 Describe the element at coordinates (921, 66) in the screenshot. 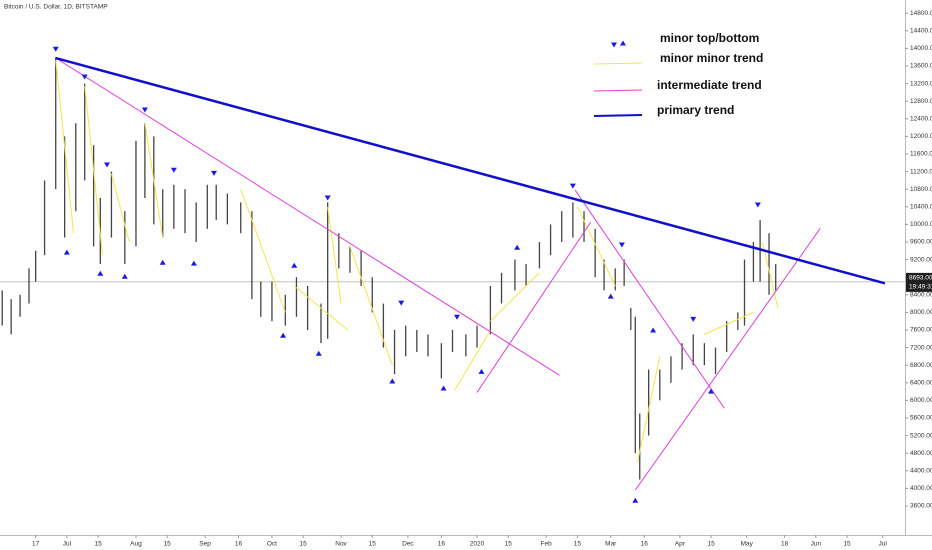

I see `y-tick-label: 13600.00` at that location.